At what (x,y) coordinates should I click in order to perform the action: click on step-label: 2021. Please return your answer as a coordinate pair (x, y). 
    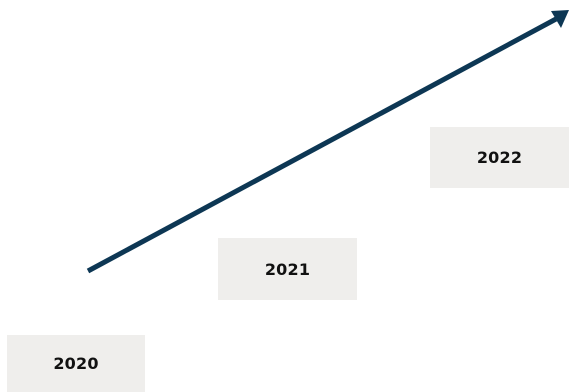
    Looking at the image, I should click on (287, 269).